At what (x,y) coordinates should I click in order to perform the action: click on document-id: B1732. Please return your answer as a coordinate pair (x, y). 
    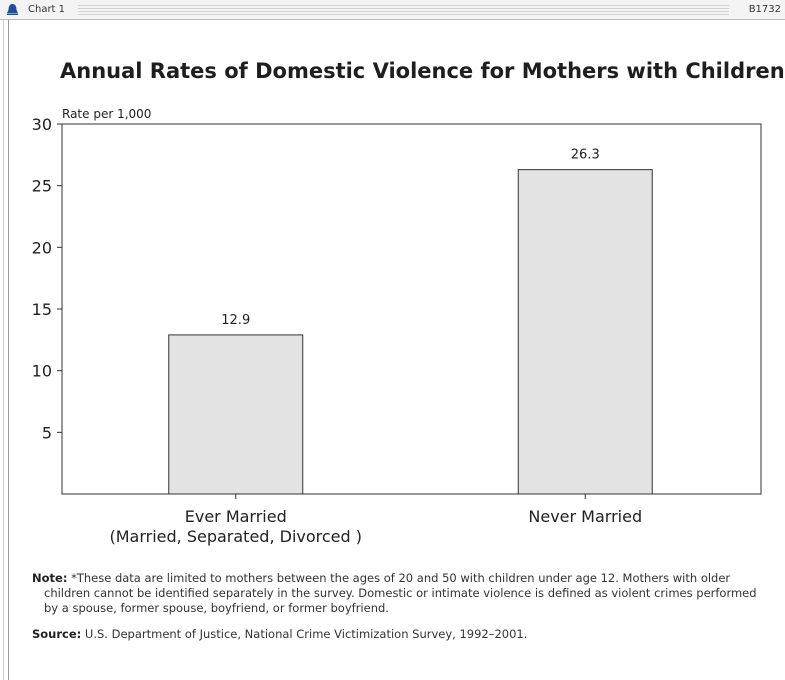
    Looking at the image, I should click on (764, 9).